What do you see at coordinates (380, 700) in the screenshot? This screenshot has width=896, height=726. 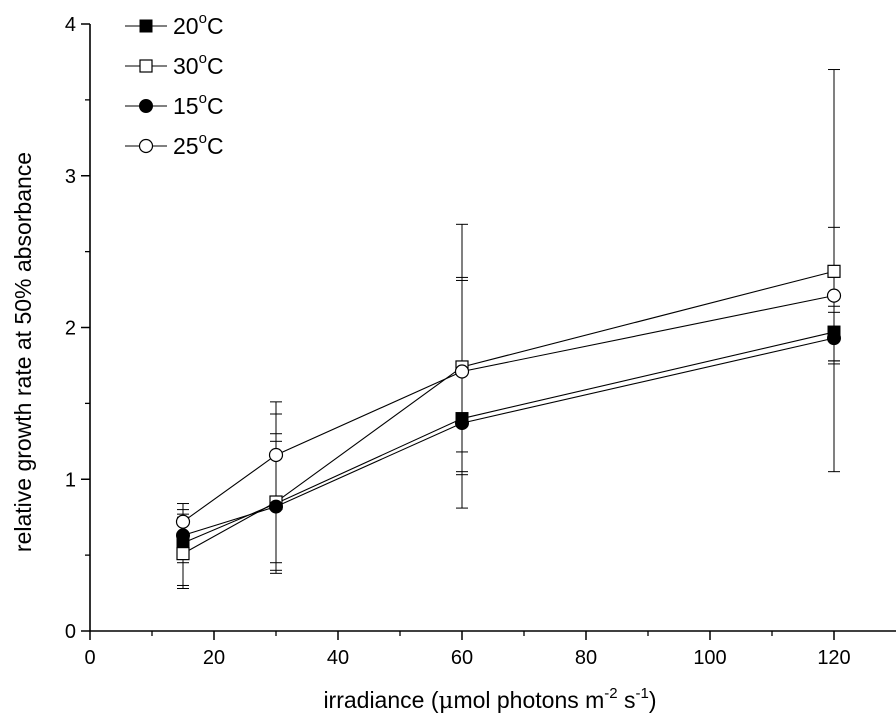 I see `x-title-prefix: irradiance (` at bounding box center [380, 700].